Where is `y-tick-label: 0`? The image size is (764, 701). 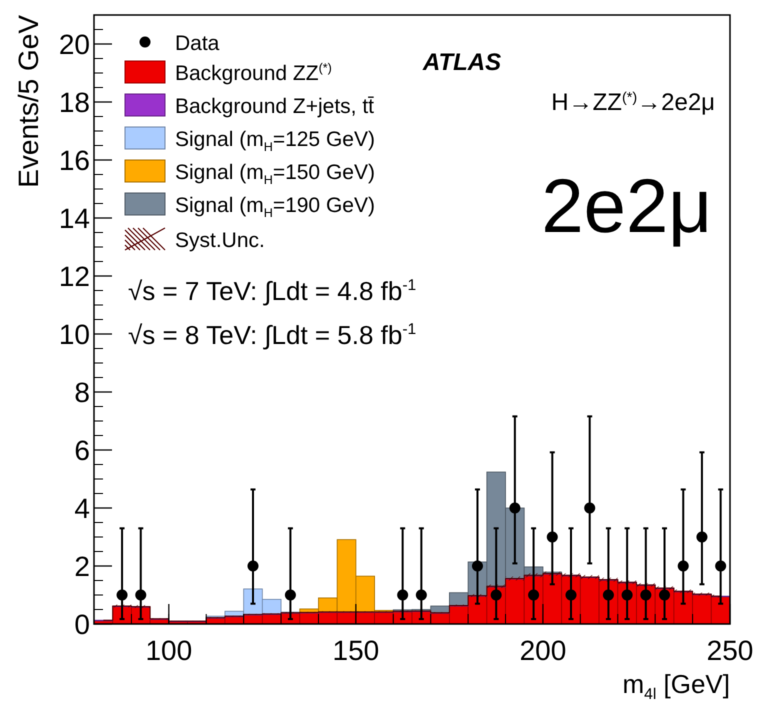 y-tick-label: 0 is located at coordinates (82, 624).